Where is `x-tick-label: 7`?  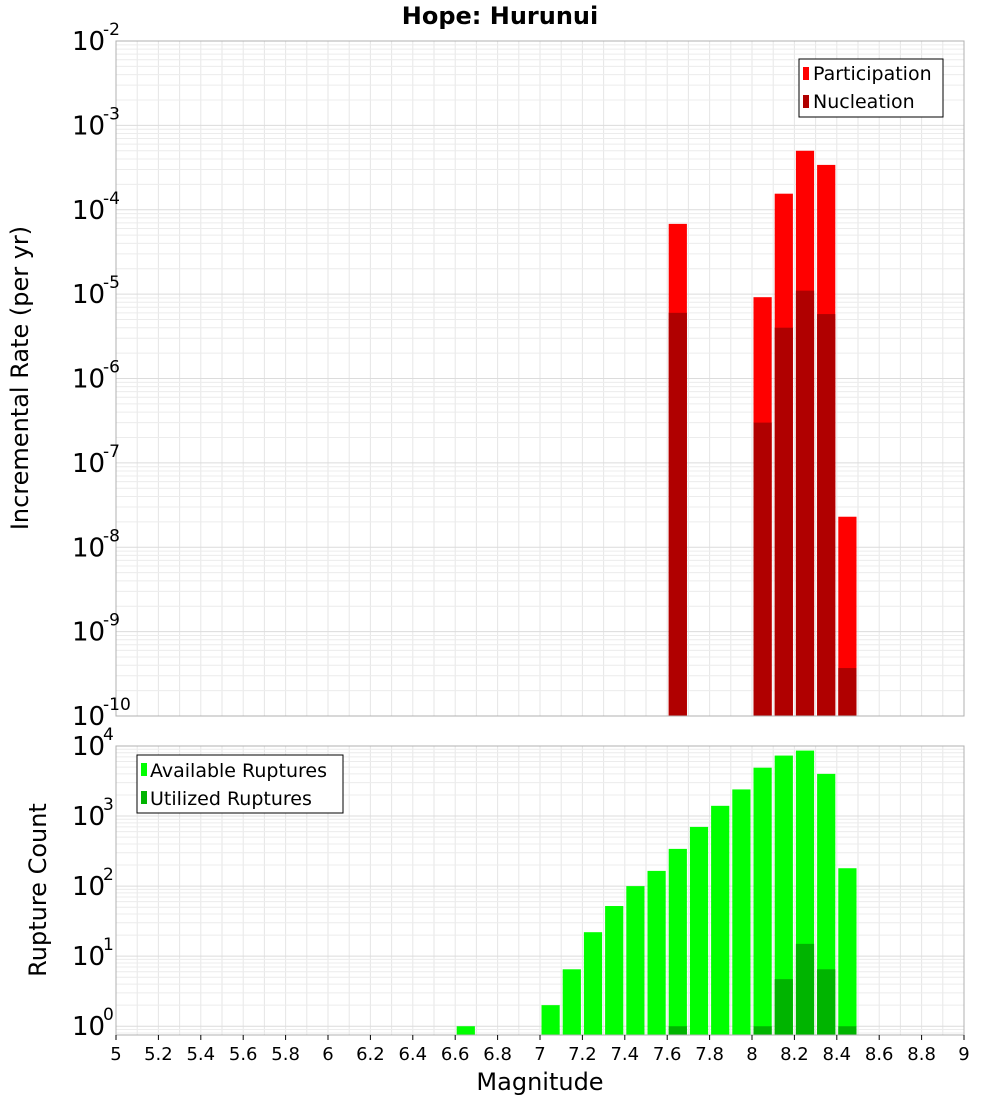 x-tick-label: 7 is located at coordinates (539, 1054).